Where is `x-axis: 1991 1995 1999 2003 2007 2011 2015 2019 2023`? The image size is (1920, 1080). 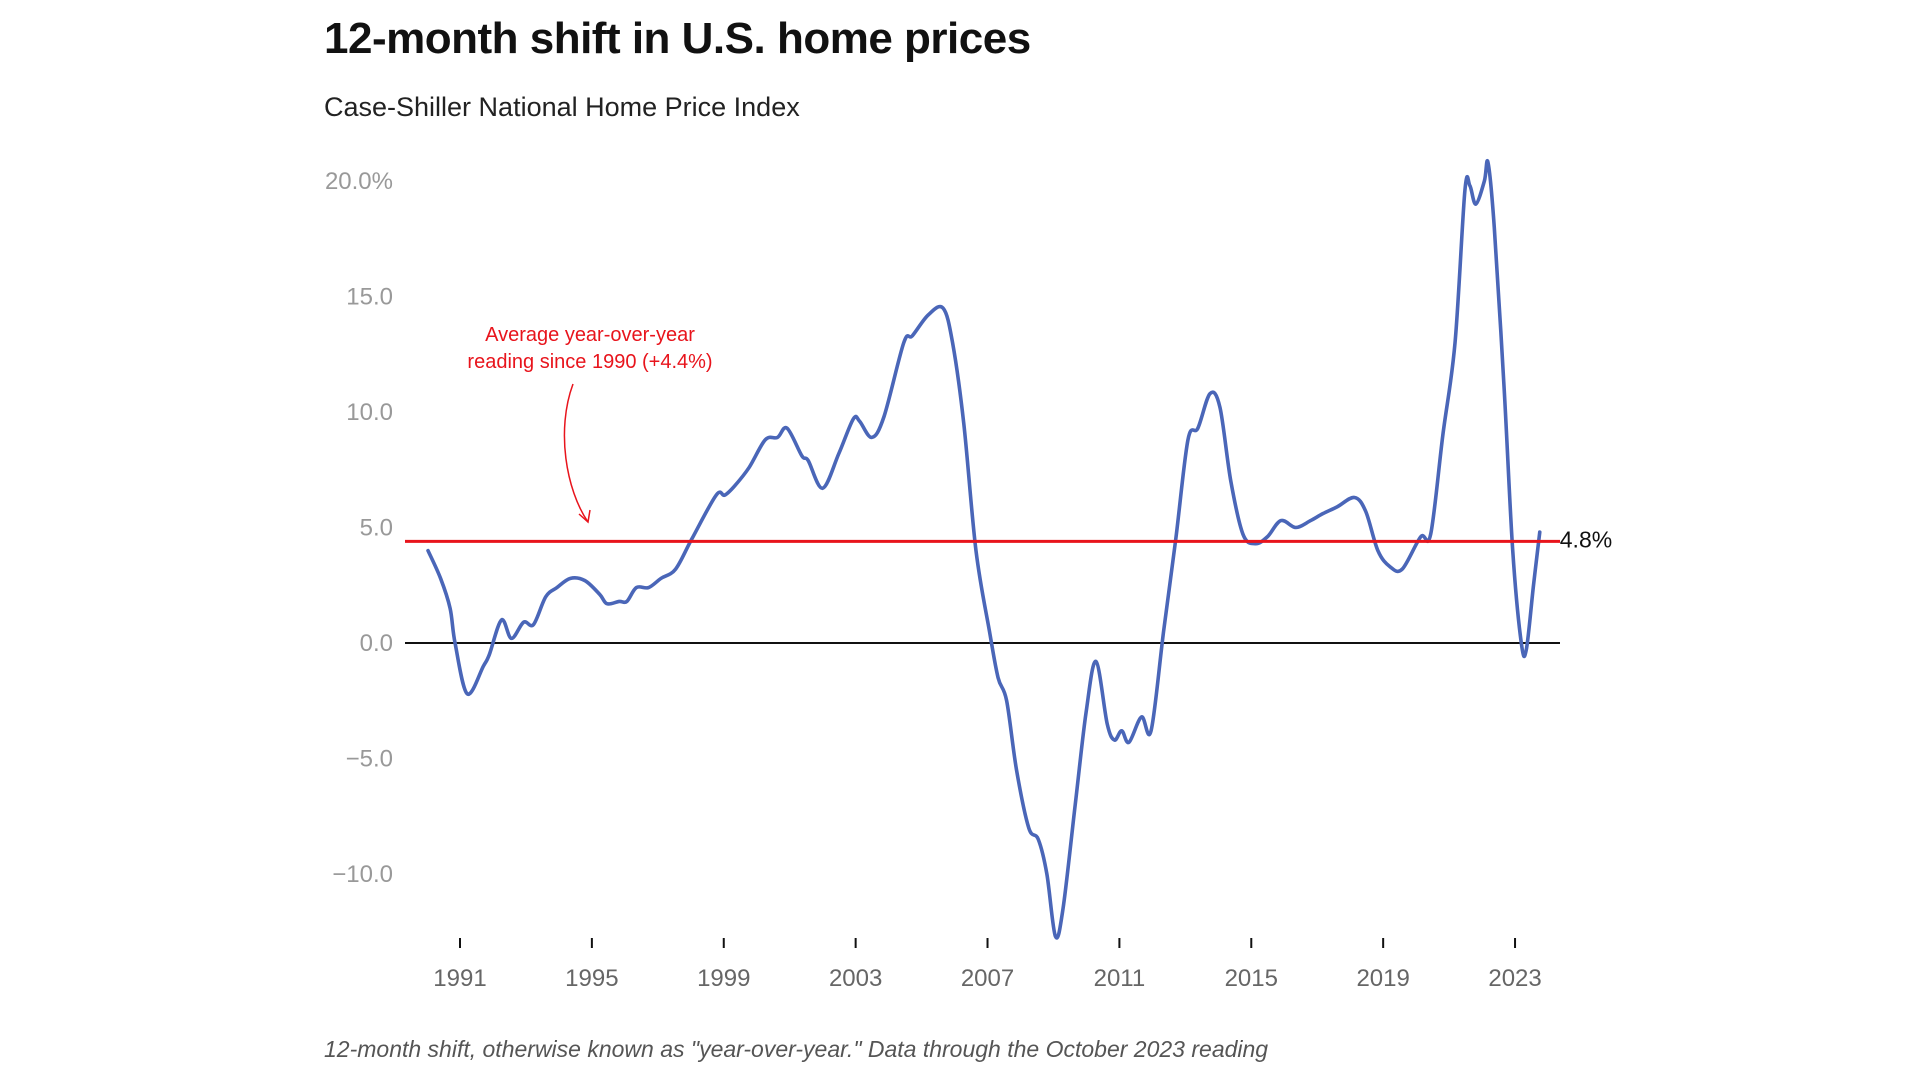
x-axis: 1991 1995 1999 2003 2007 2011 2015 2019 2023 is located at coordinates (987, 965).